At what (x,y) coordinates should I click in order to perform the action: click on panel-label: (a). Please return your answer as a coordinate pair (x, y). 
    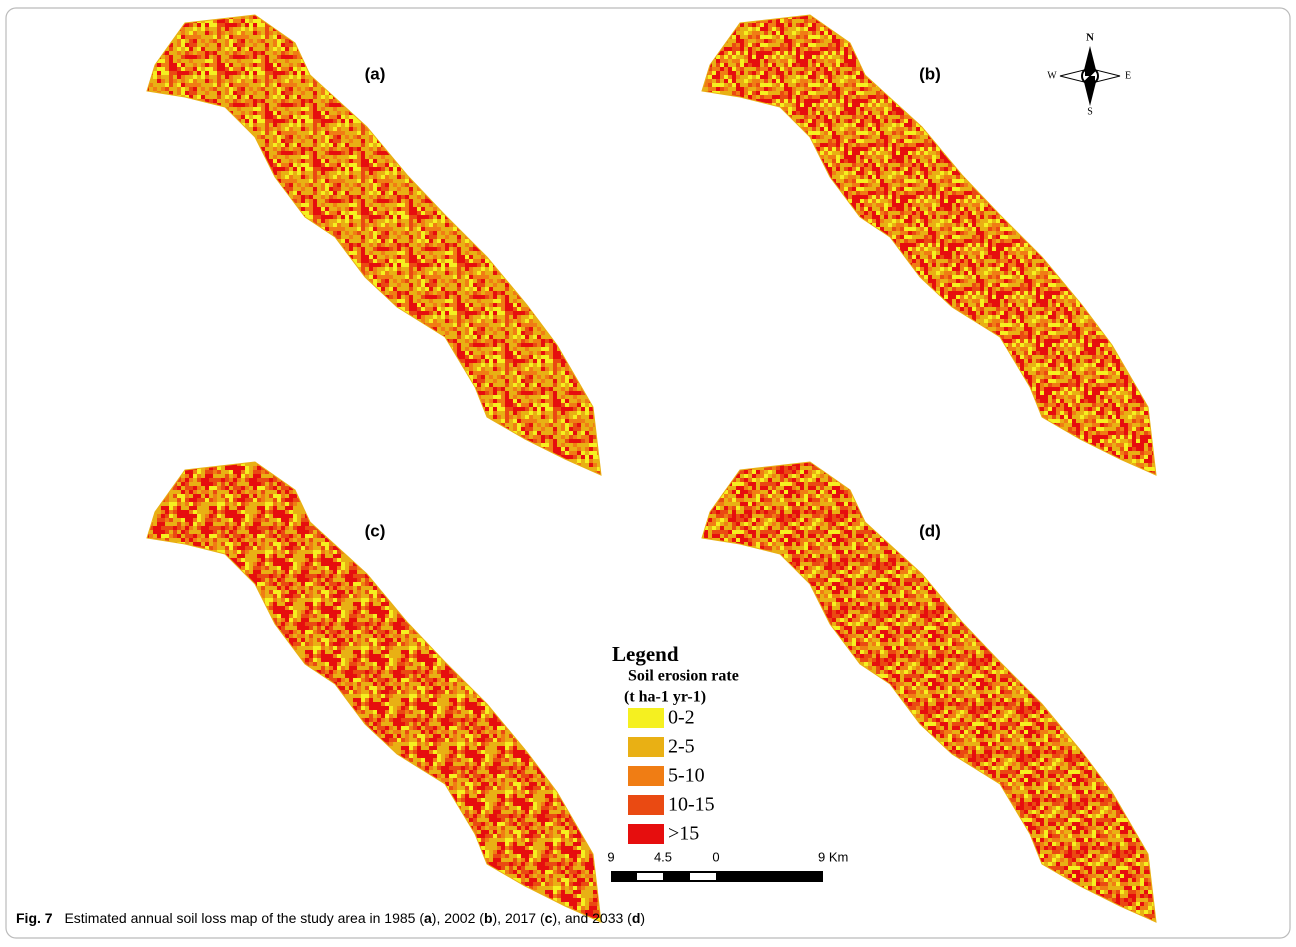
    Looking at the image, I should click on (375, 73).